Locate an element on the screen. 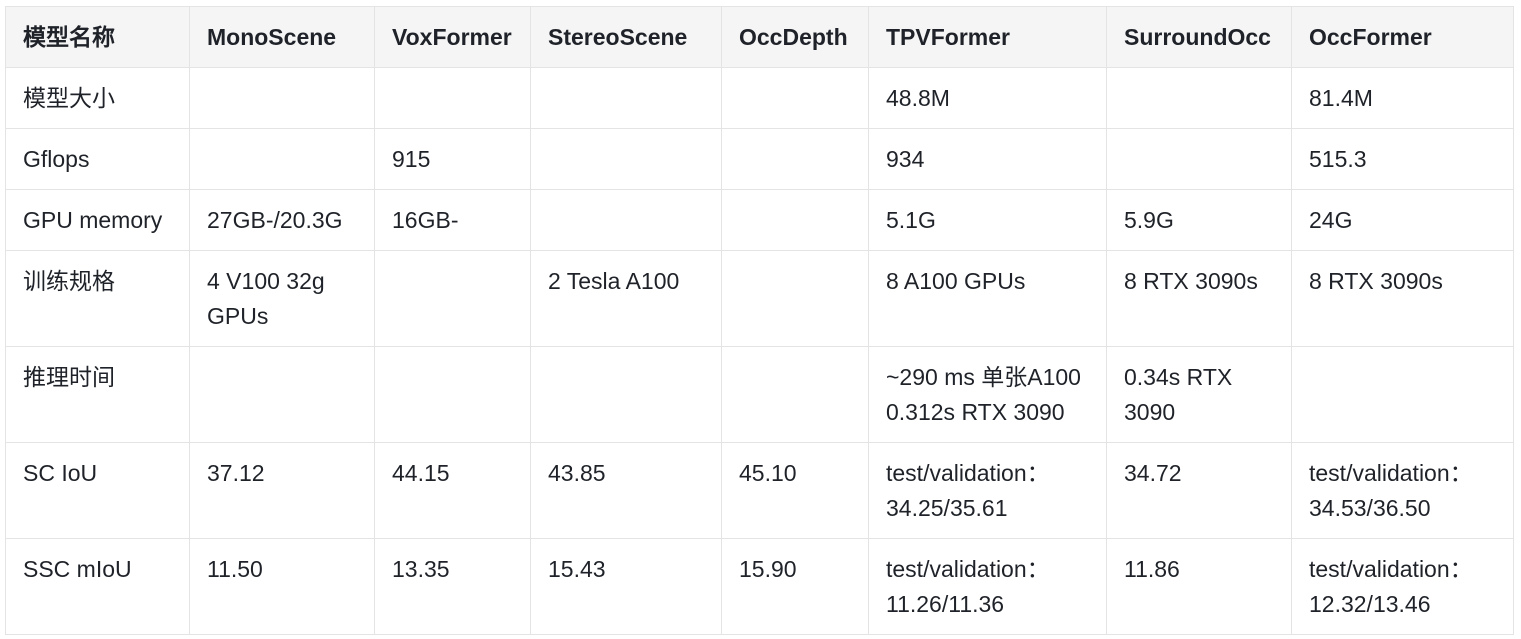 This screenshot has width=1521, height=639. header-cell-tpvformer: TPVFormer is located at coordinates (987, 37).